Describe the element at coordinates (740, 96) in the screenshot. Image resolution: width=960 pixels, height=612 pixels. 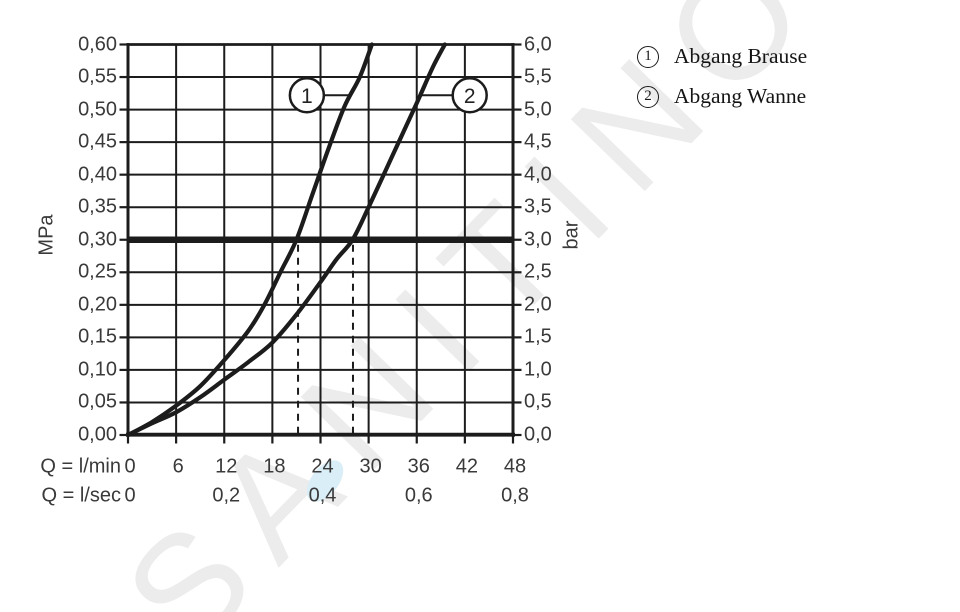
I see `legend-label-wanne: Abgang Wanne` at that location.